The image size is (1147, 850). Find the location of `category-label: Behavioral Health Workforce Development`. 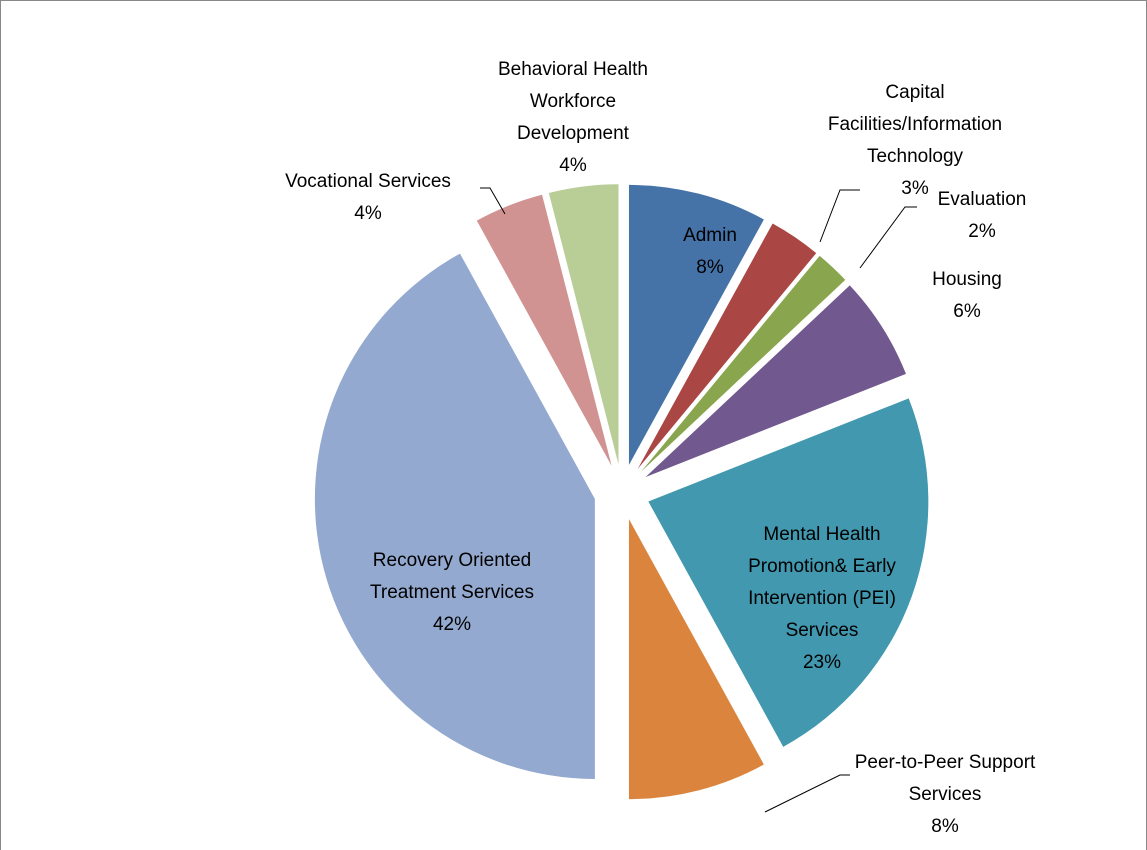

category-label: Behavioral Health Workforce Development is located at coordinates (573, 101).